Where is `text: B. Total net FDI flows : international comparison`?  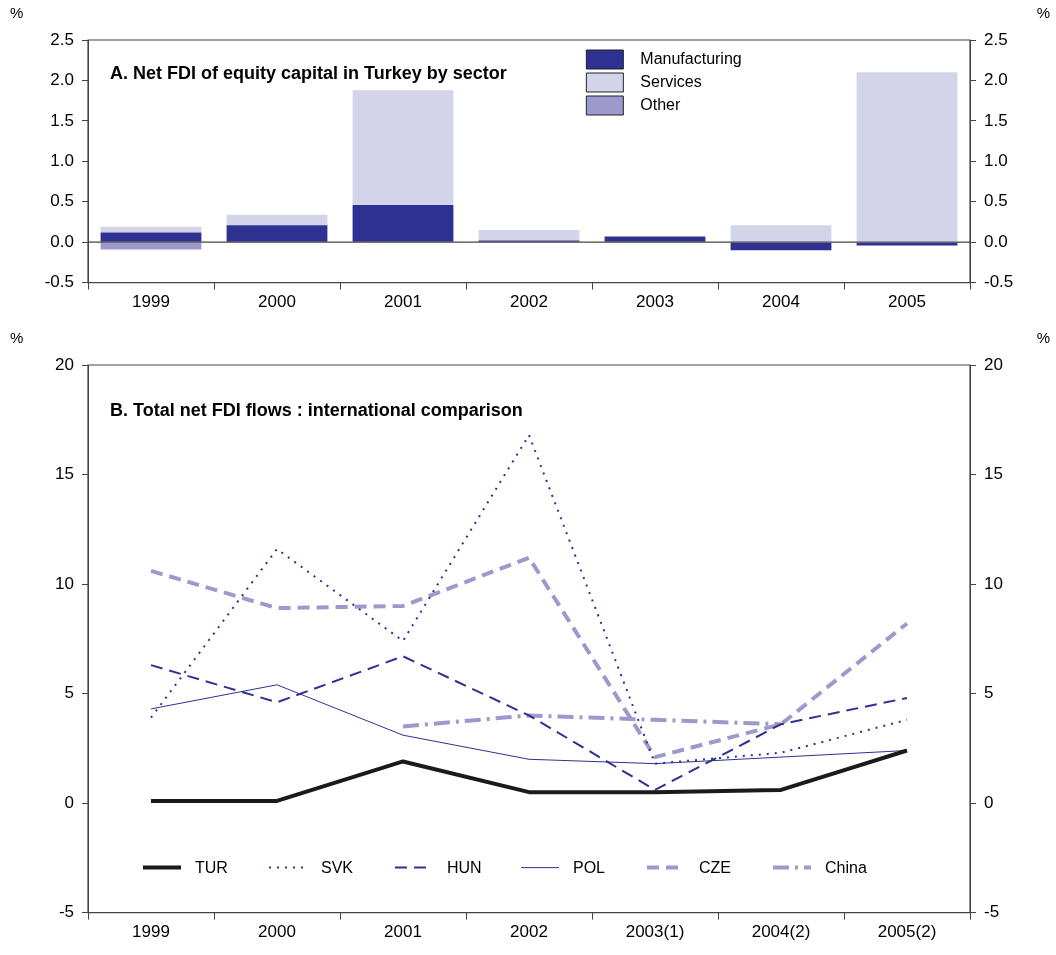
text: B. Total net FDI flows : international comparison is located at coordinates (316, 409).